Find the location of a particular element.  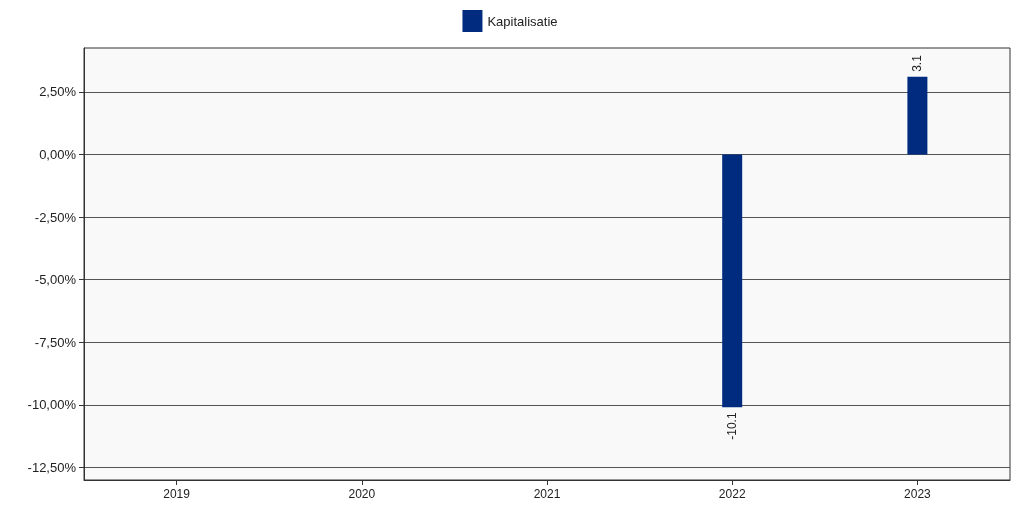

y-tick-label: -5,00% is located at coordinates (55, 280).